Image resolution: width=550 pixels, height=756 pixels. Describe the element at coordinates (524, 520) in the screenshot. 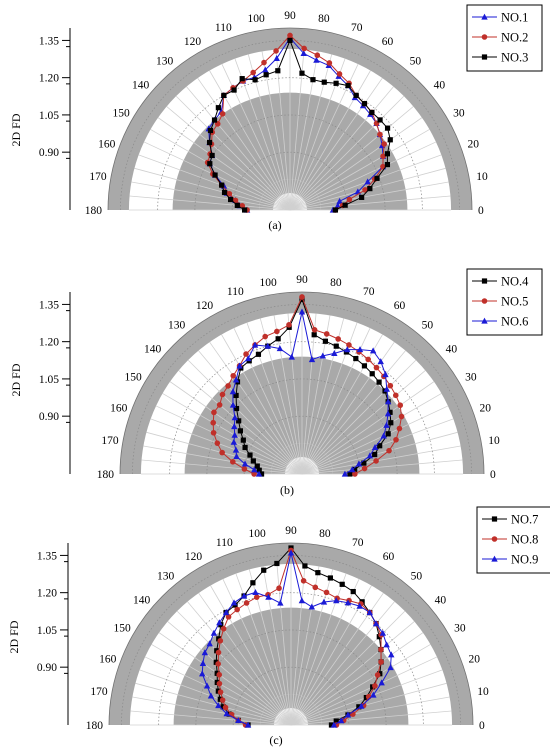

I see `legend-label: NO.7` at that location.